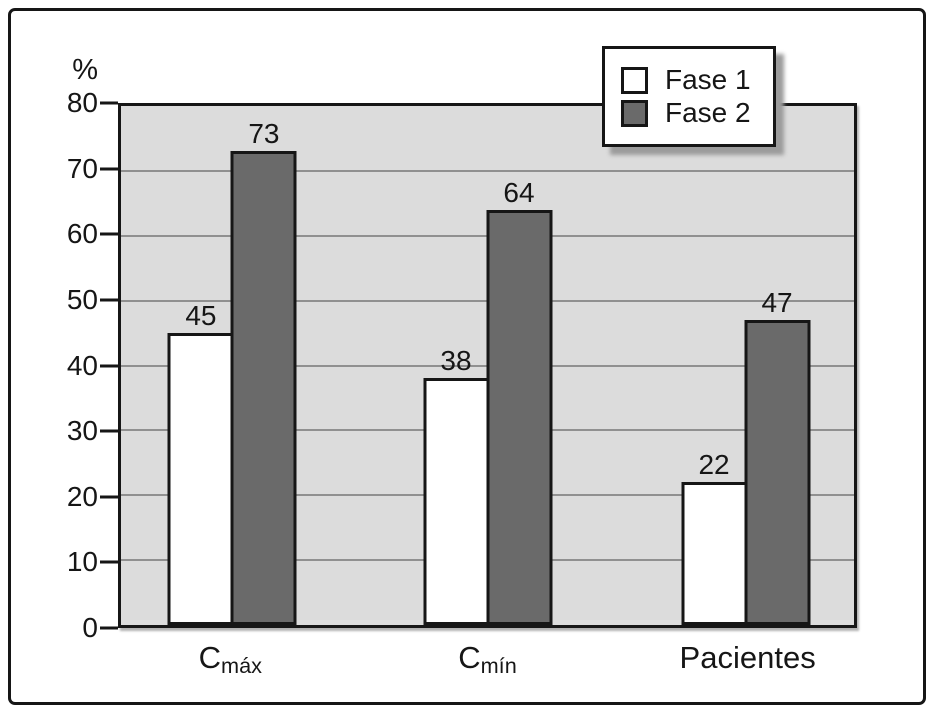 This screenshot has height=713, width=934. Describe the element at coordinates (519, 192) in the screenshot. I see `bar-value-label: 64` at that location.